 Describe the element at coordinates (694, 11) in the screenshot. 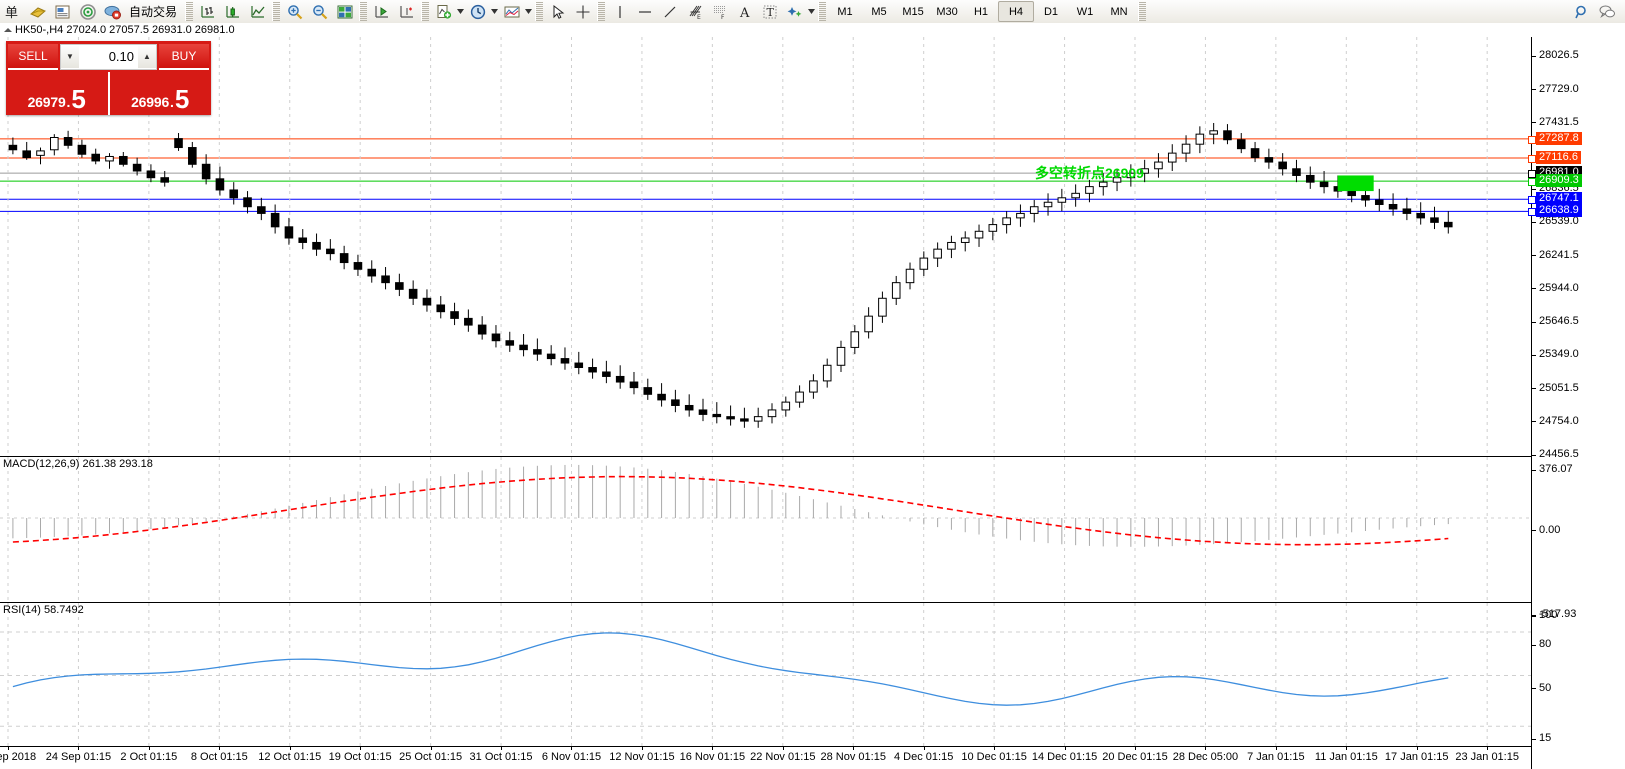

I see `fibonacci-icon: E` at that location.